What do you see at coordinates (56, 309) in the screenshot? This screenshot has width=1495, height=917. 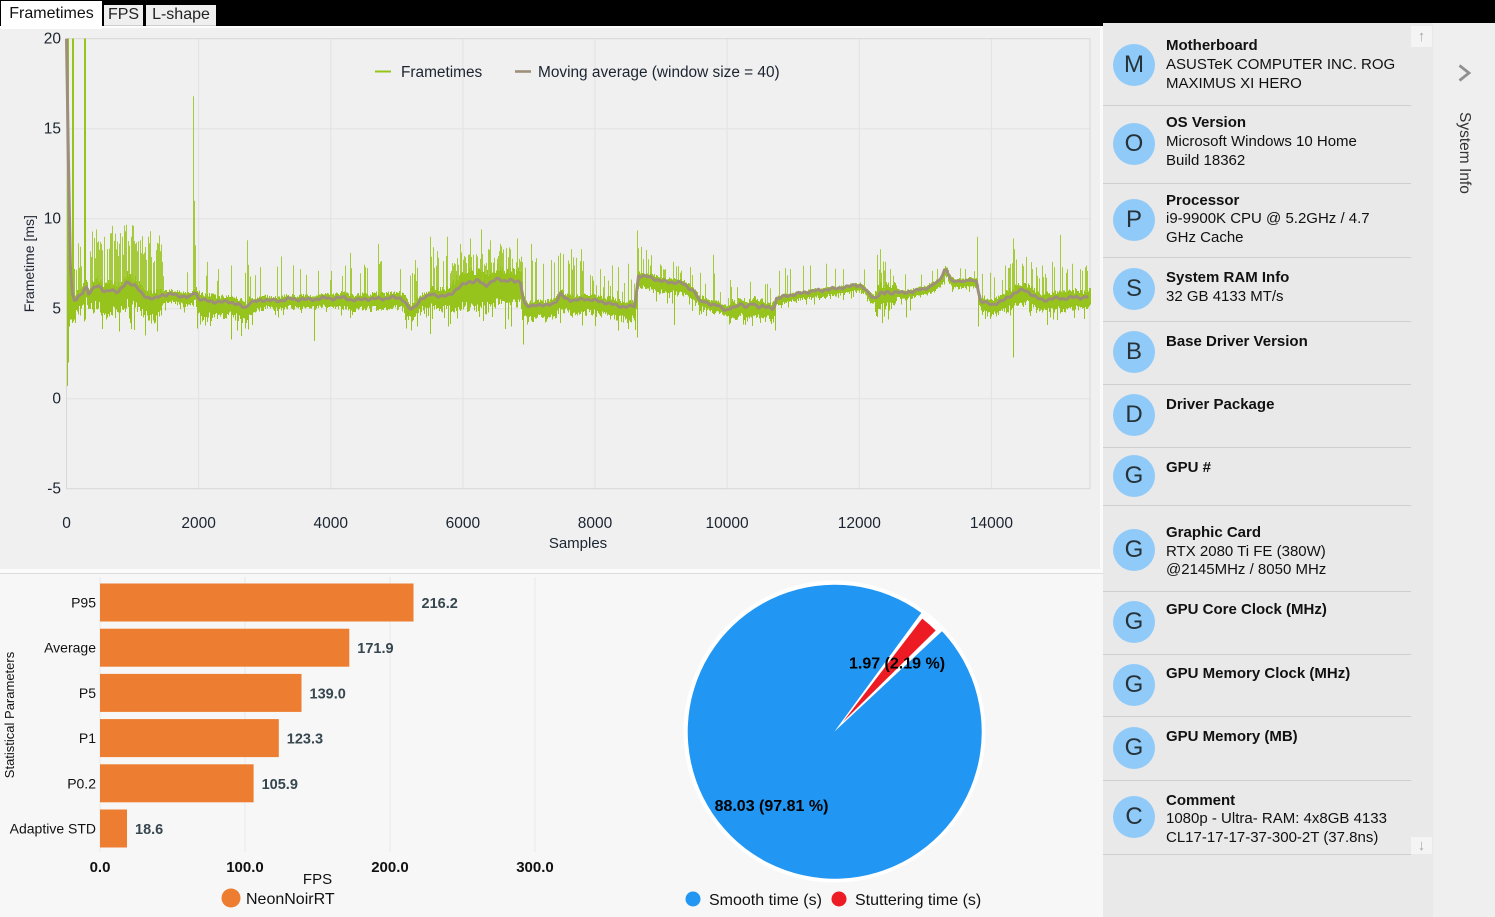 I see `svg-text: 5` at bounding box center [56, 309].